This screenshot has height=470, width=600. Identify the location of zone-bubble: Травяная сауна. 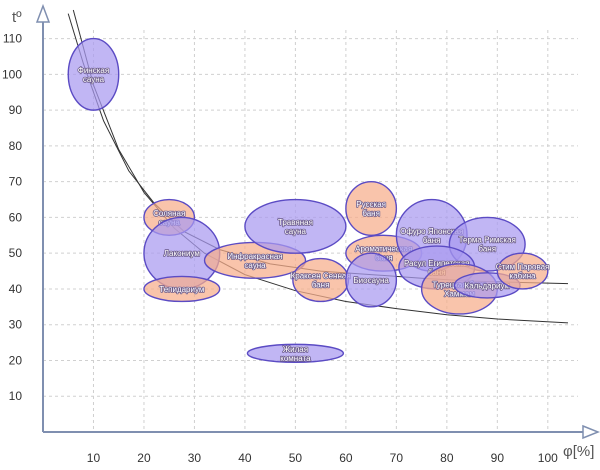
(295, 226).